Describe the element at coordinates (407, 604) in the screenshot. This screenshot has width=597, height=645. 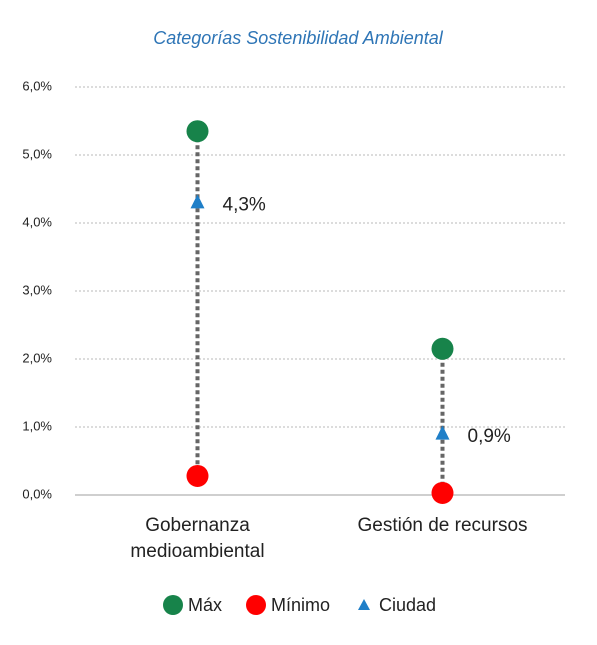
I see `legend-label: Ciudad` at that location.